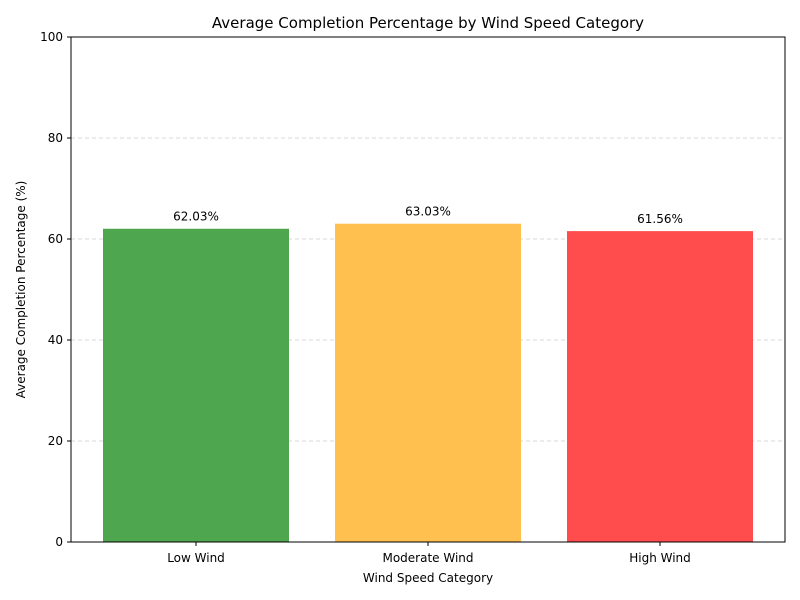 The height and width of the screenshot is (600, 800). Describe the element at coordinates (55, 441) in the screenshot. I see `y-tick-label: 20` at that location.